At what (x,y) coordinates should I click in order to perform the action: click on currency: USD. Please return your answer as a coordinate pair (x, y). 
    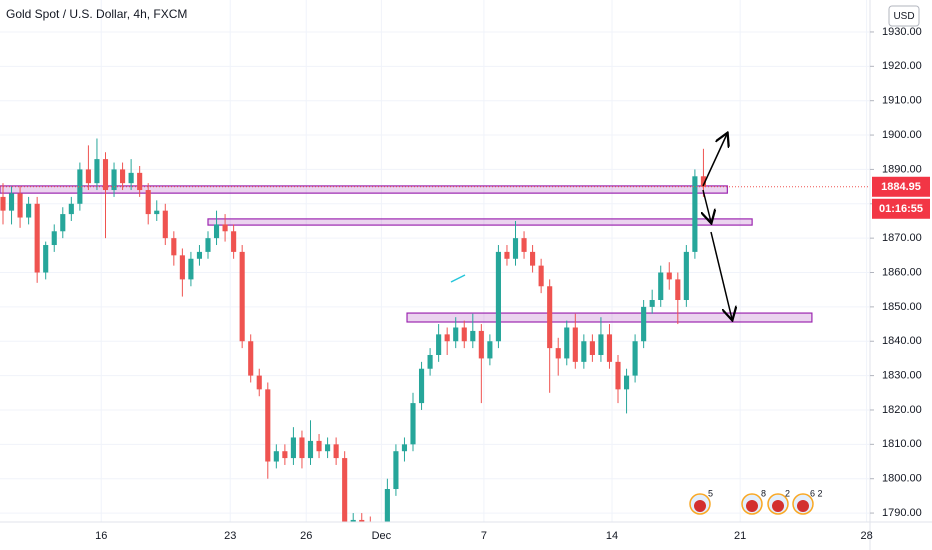
    Looking at the image, I should click on (903, 16).